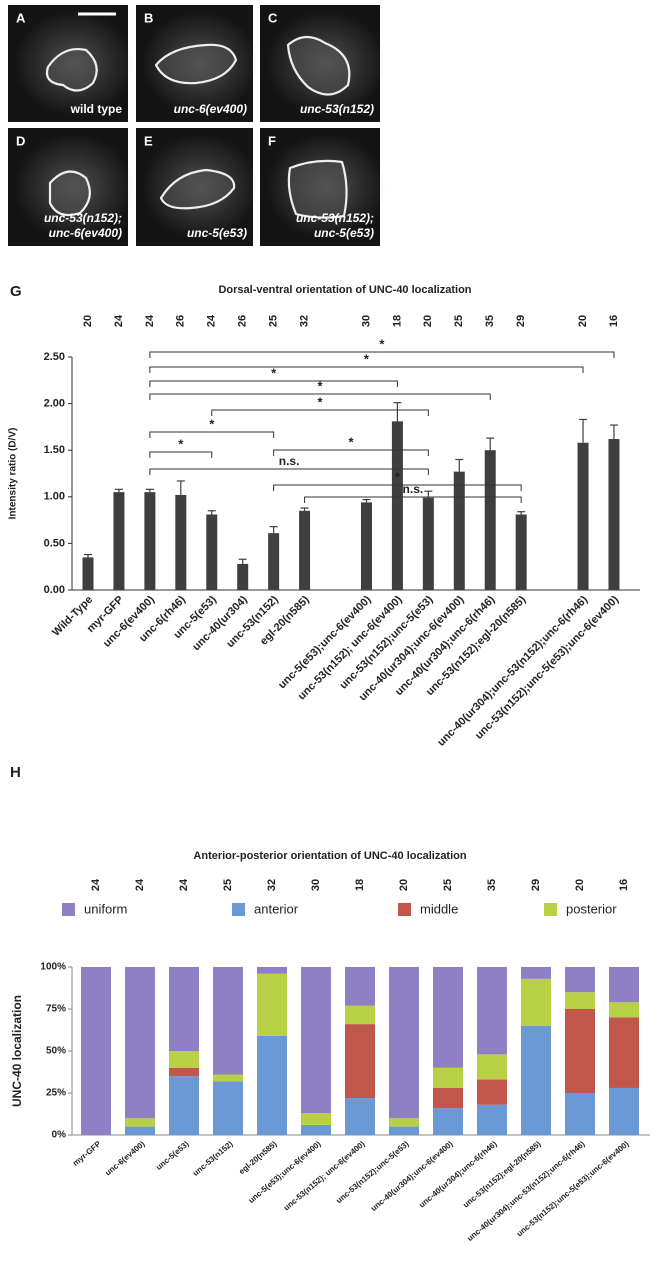  What do you see at coordinates (56, 1009) in the screenshot?
I see `y-tick-label: 75%` at bounding box center [56, 1009].